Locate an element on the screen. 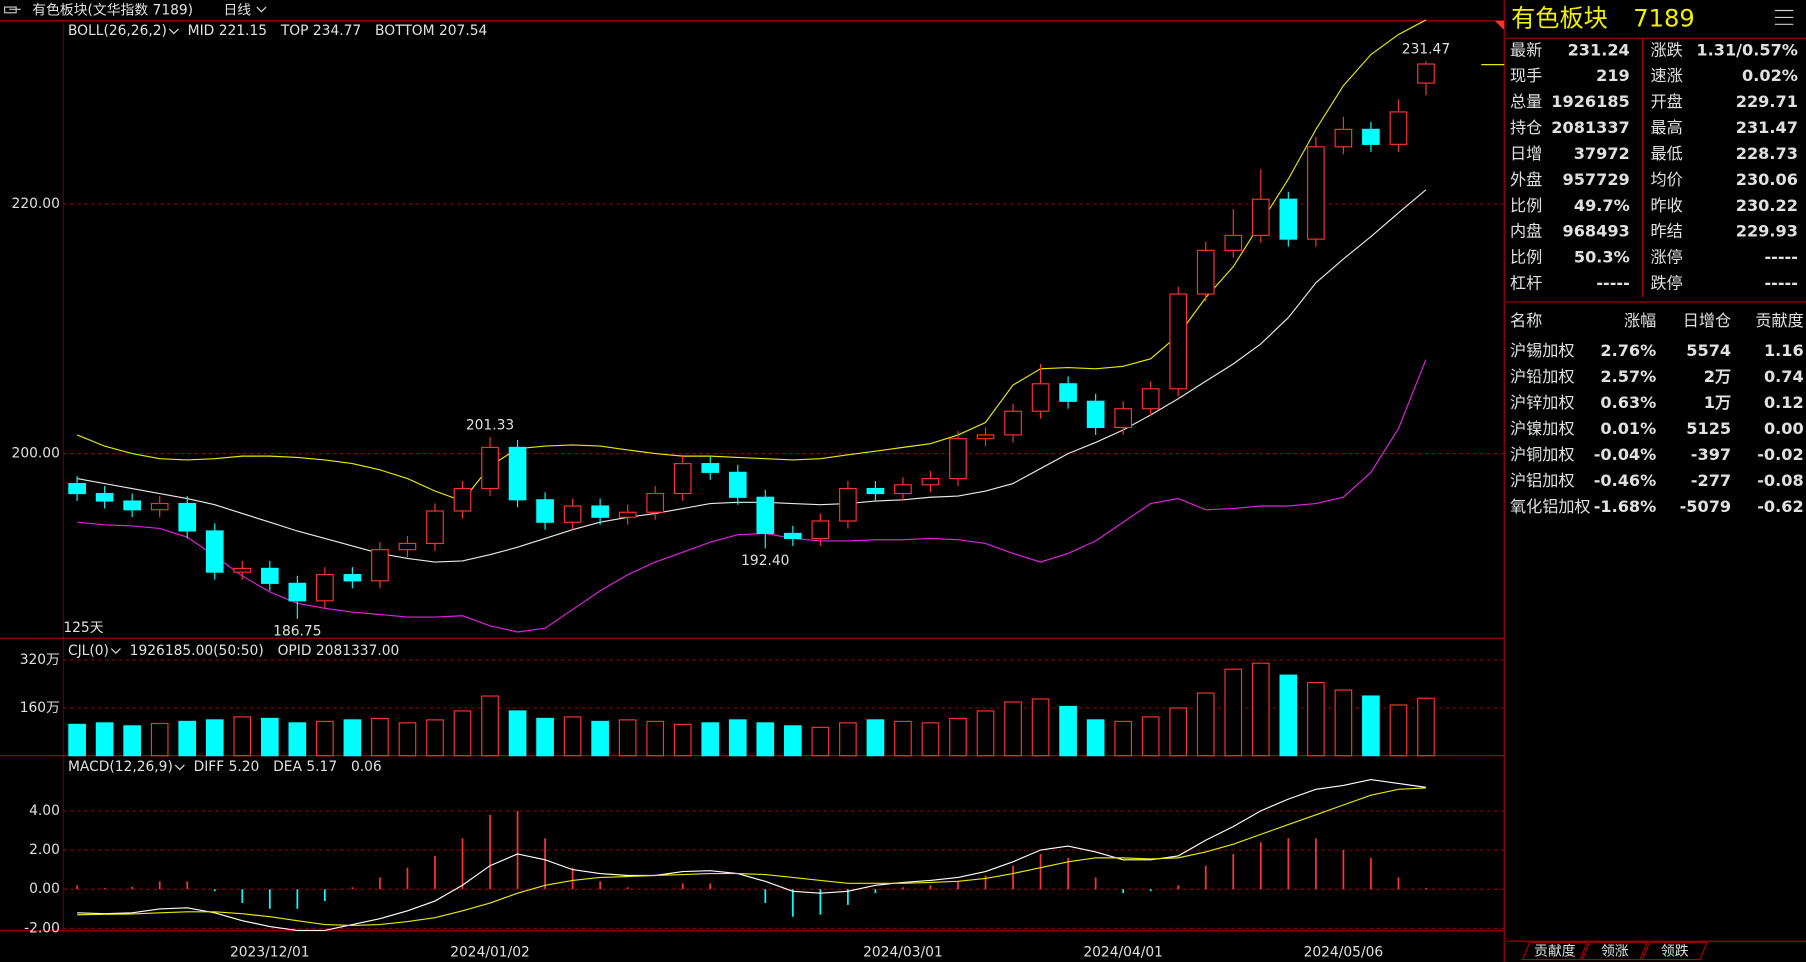  table-cell: 5574 is located at coordinates (1708, 350).